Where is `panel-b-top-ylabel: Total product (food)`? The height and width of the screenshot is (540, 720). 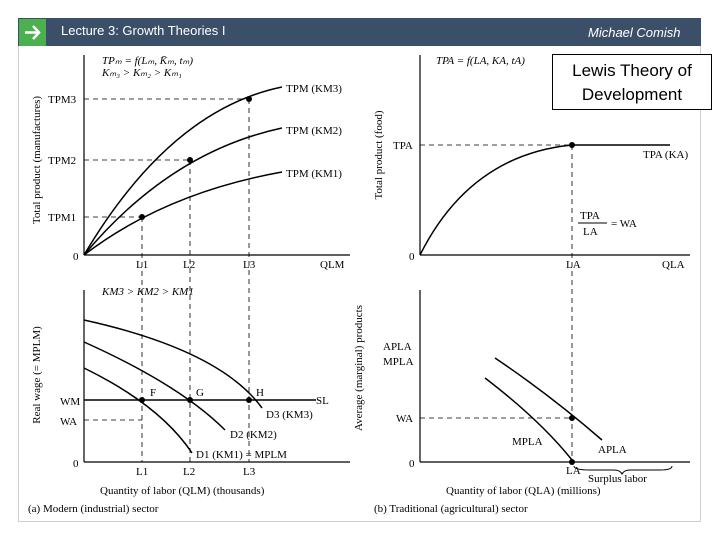 panel-b-top-ylabel: Total product (food) is located at coordinates (379, 154).